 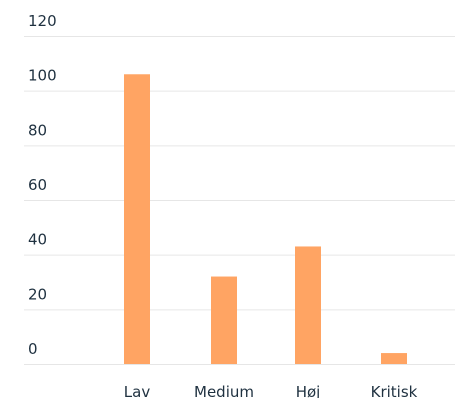 What do you see at coordinates (33, 349) in the screenshot?
I see `y-tick-label: 0` at bounding box center [33, 349].